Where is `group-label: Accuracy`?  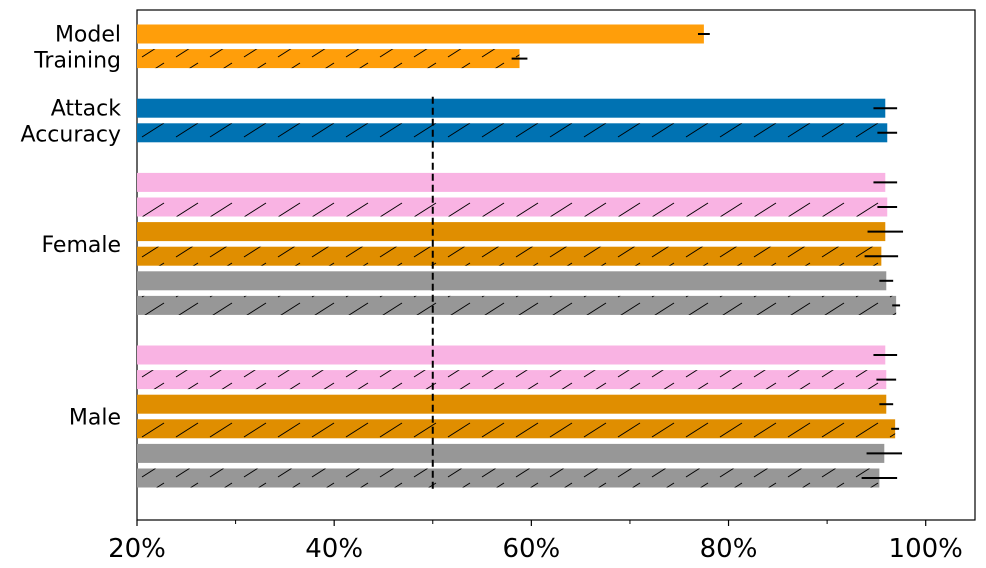 group-label: Accuracy is located at coordinates (71, 135).